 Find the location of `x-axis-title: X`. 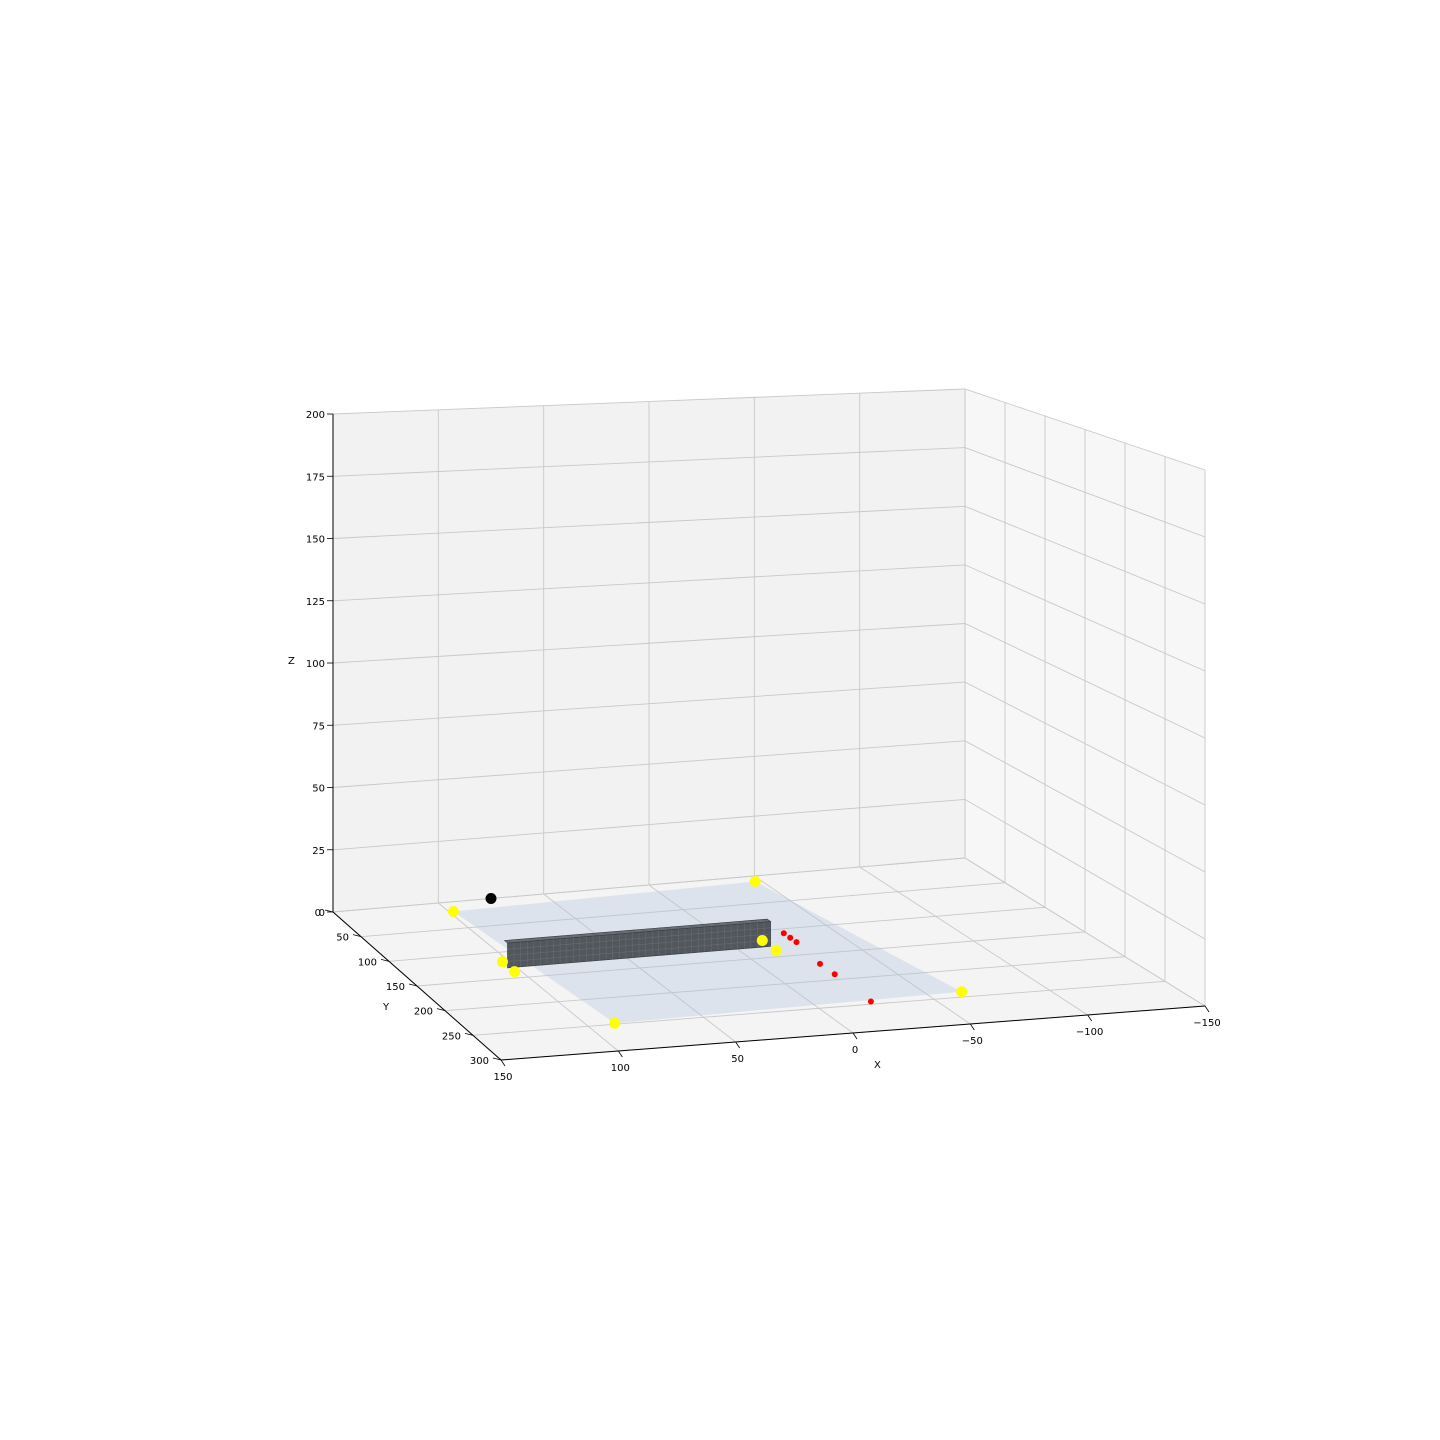

x-axis-title: X is located at coordinates (877, 1065).